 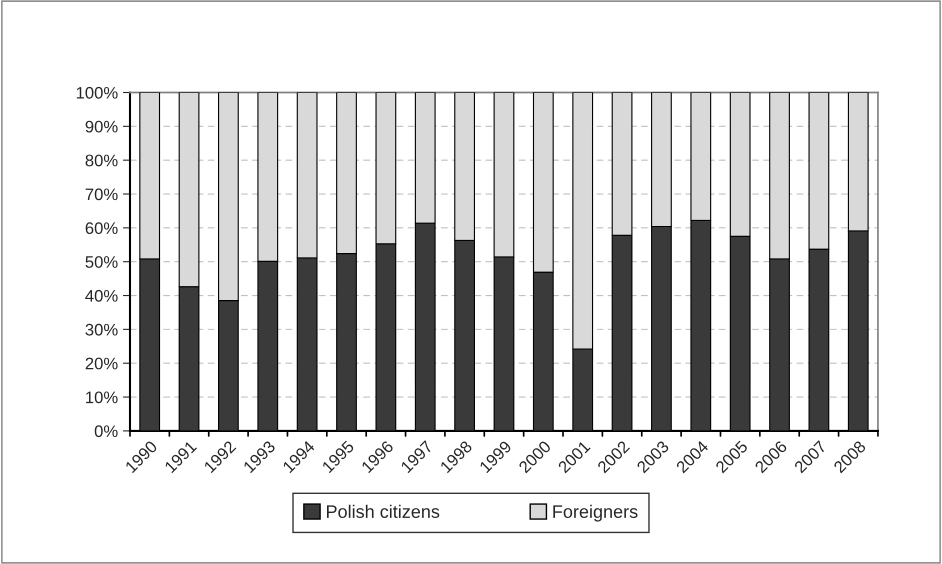 What do you see at coordinates (102, 228) in the screenshot?
I see `y-tick-label: 60%` at bounding box center [102, 228].